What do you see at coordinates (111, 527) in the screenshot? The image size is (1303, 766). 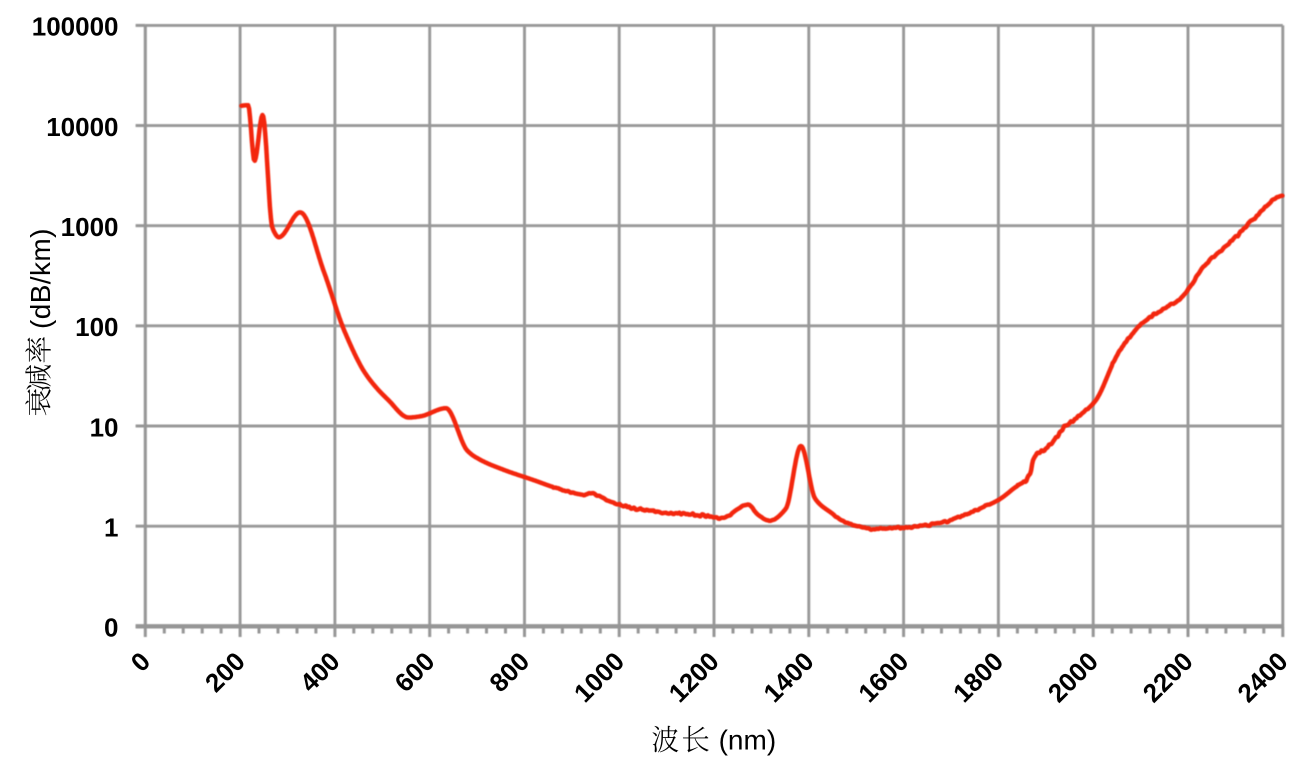 I see `svg-text: 1` at bounding box center [111, 527].